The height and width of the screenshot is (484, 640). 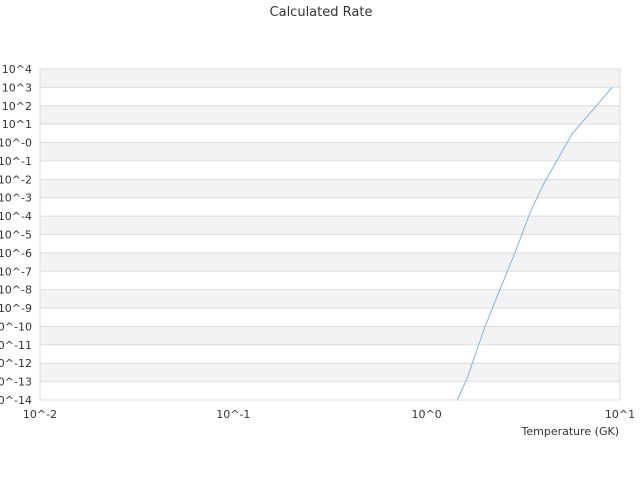 I want to click on y-tick-label: 10^-9, so click(x=16, y=308).